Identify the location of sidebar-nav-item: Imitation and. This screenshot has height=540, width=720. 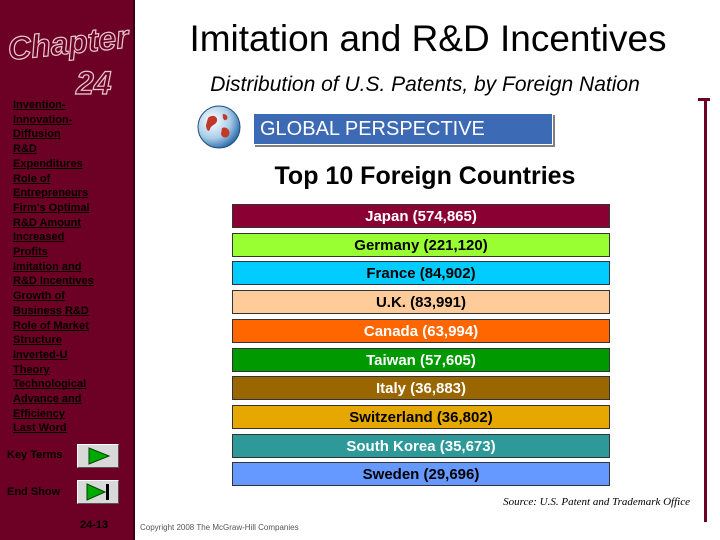
(47, 266).